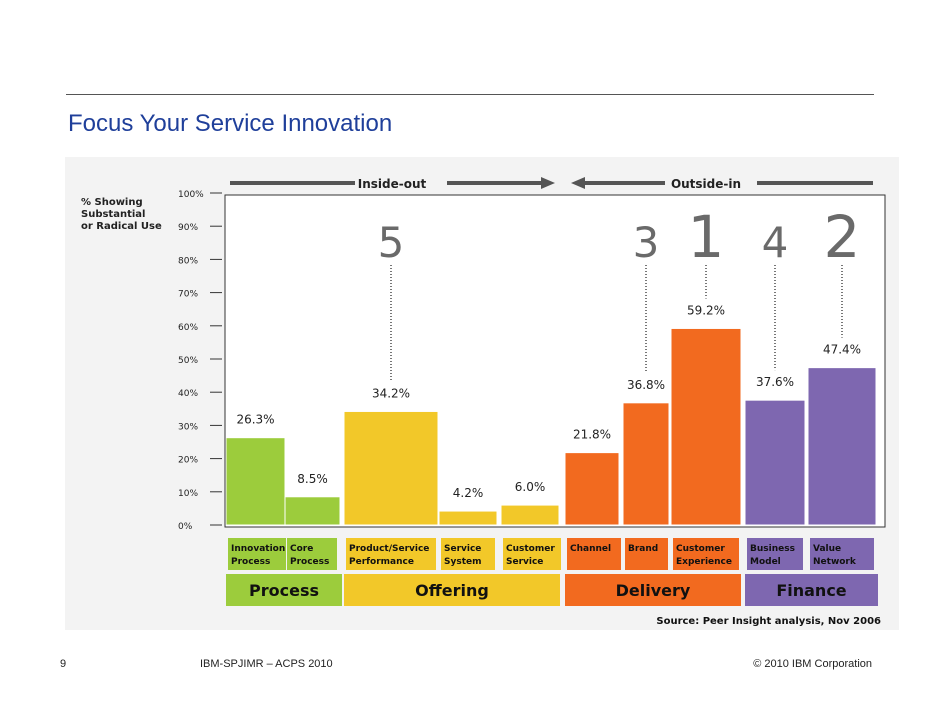 Image resolution: width=942 pixels, height=728 pixels. I want to click on category-label: Business, so click(772, 549).